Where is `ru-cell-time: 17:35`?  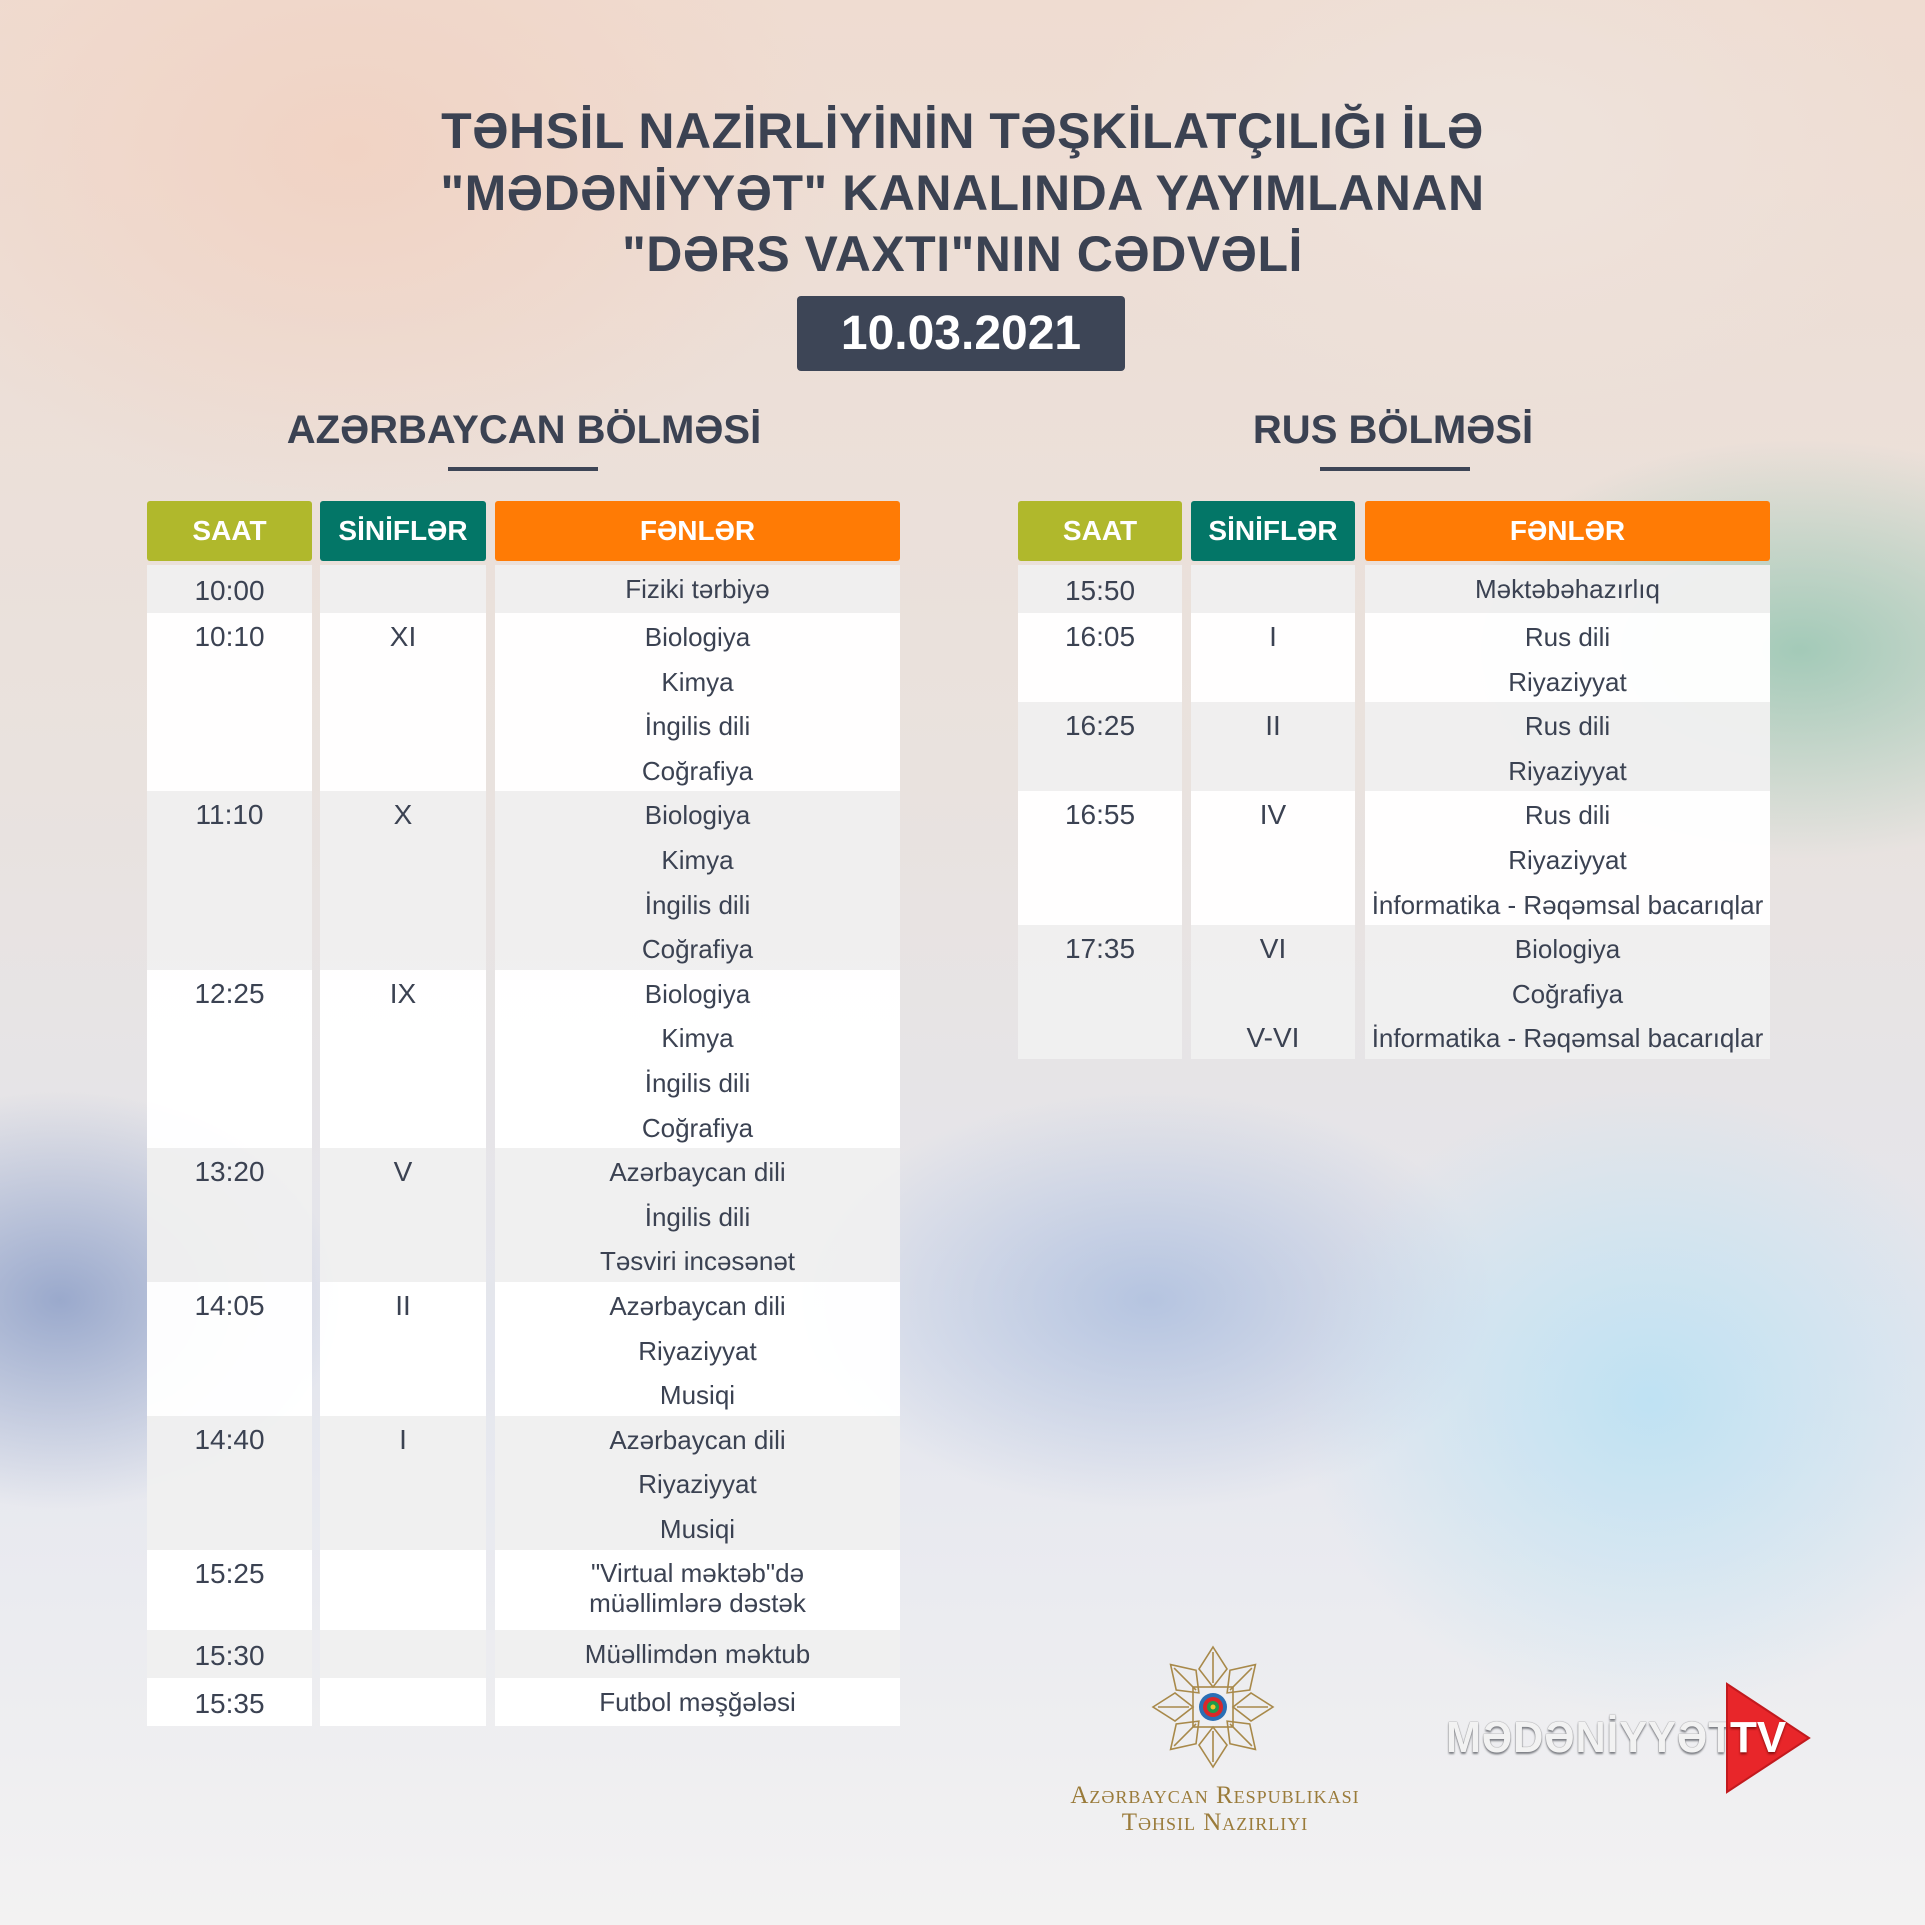
ru-cell-time: 17:35 is located at coordinates (1100, 992).